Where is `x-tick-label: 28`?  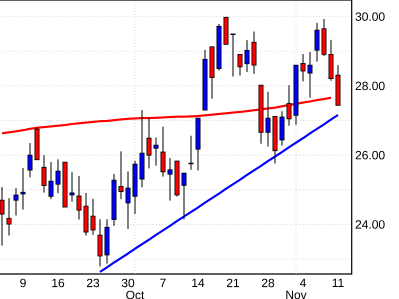
x-tick-label: 28 is located at coordinates (268, 283).